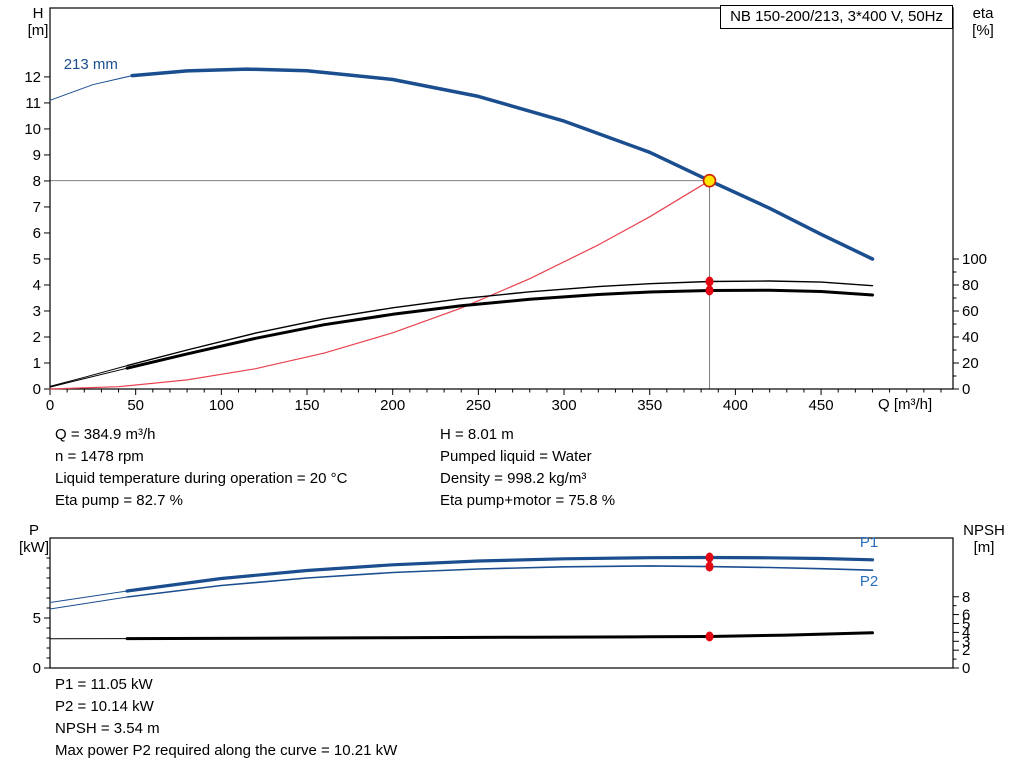 The width and height of the screenshot is (1024, 781). What do you see at coordinates (500, 581) in the screenshot?
I see `p2-curve` at bounding box center [500, 581].